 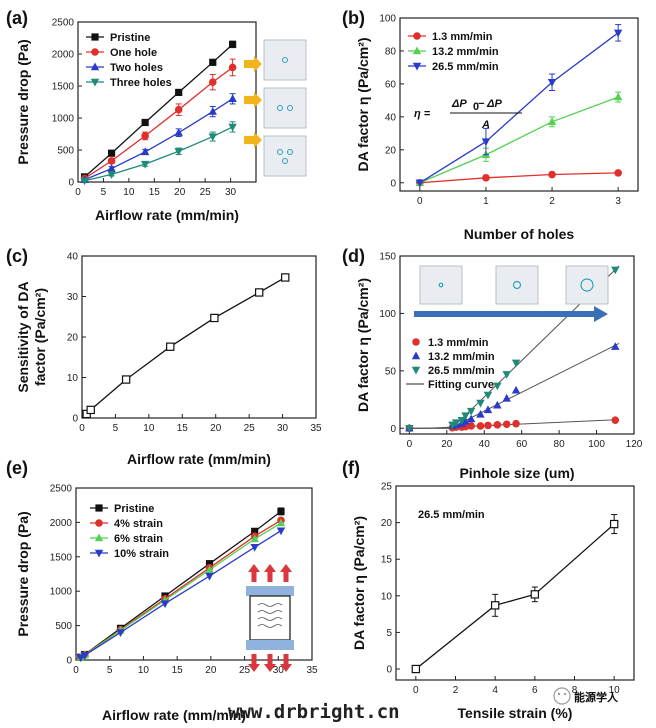 I want to click on x-tick-label: 1, so click(x=486, y=201).